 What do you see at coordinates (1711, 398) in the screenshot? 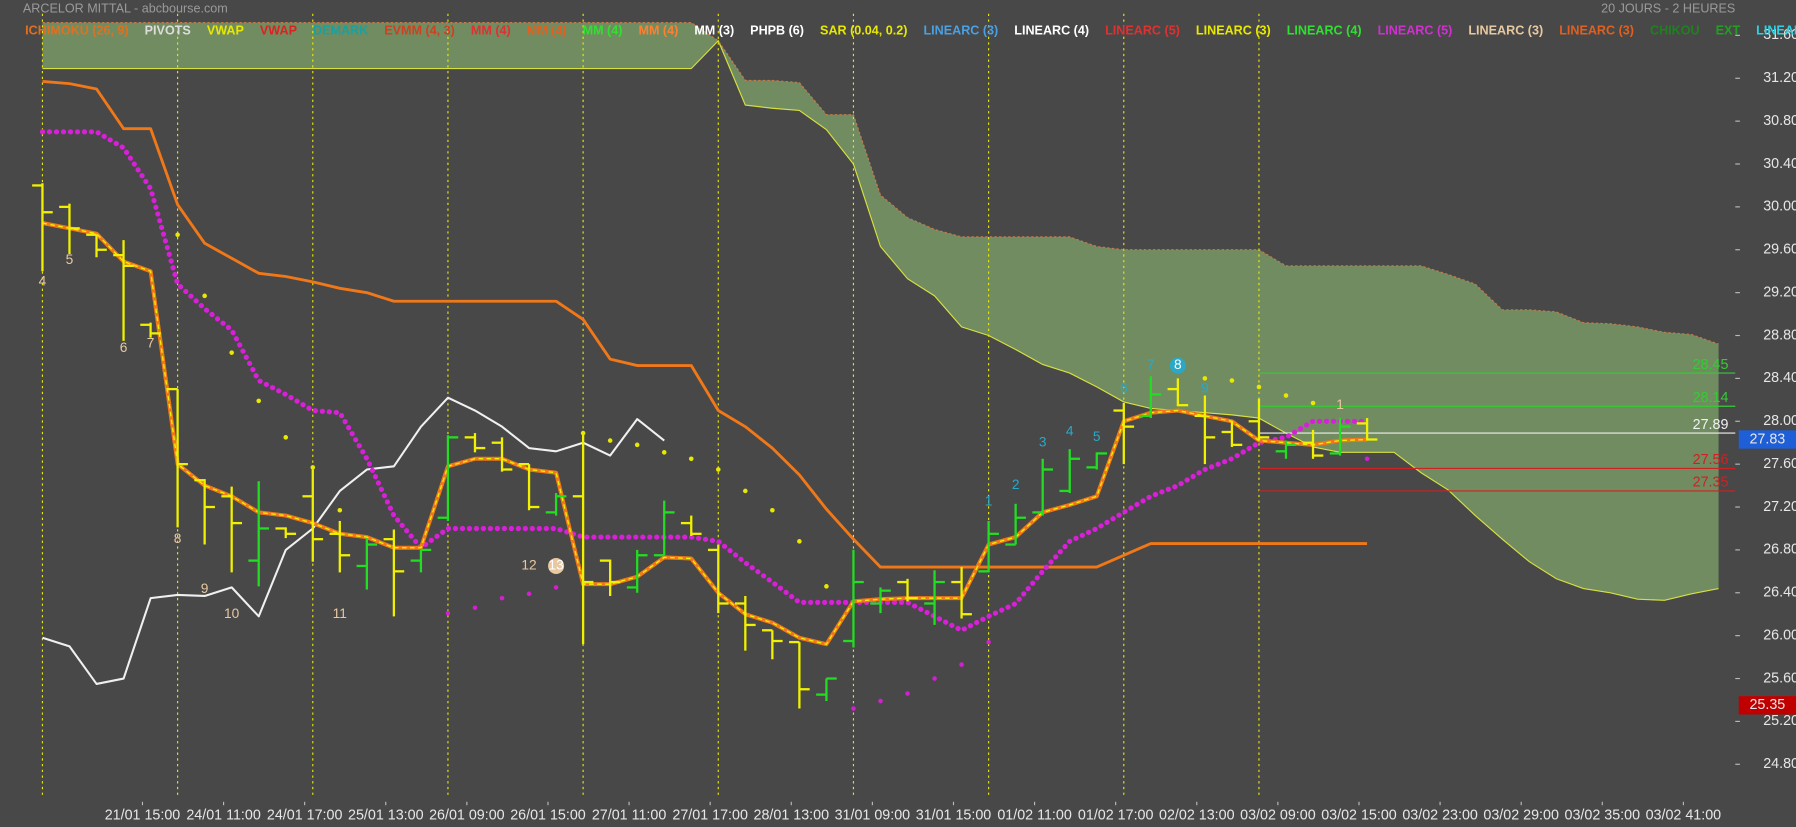
I see `level-label: 28.14` at bounding box center [1711, 398].